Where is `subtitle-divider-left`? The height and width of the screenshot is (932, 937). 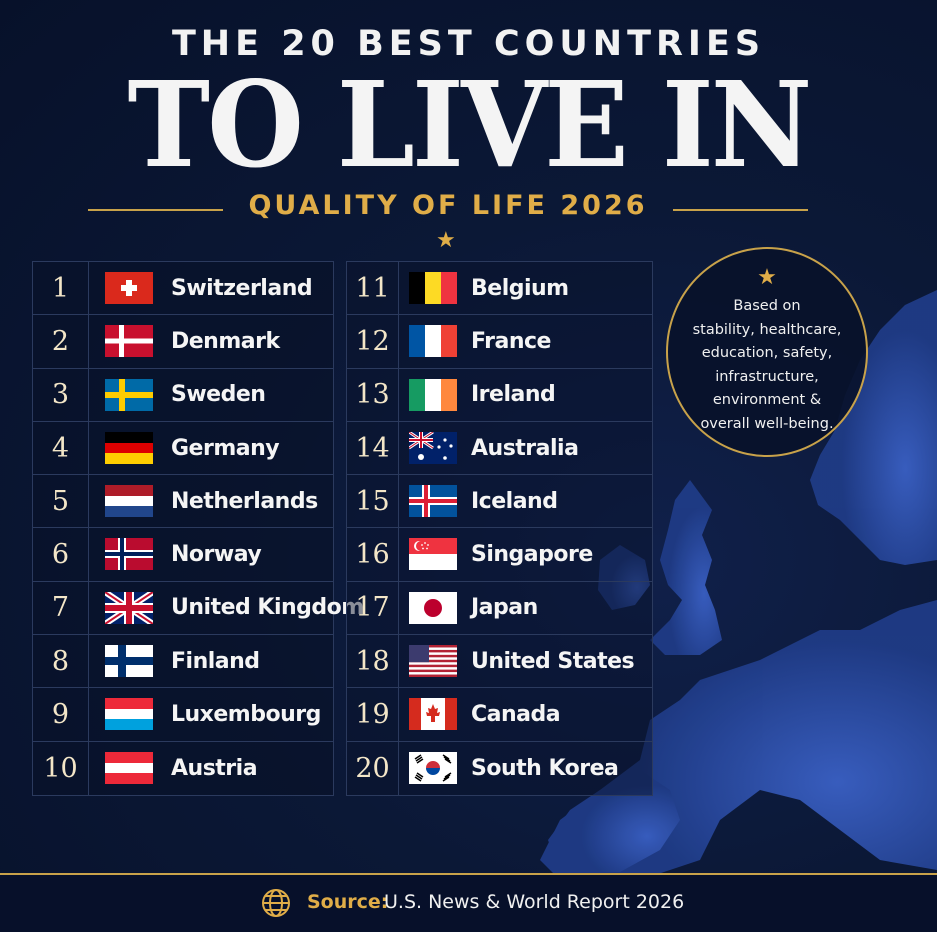 subtitle-divider-left is located at coordinates (155, 210).